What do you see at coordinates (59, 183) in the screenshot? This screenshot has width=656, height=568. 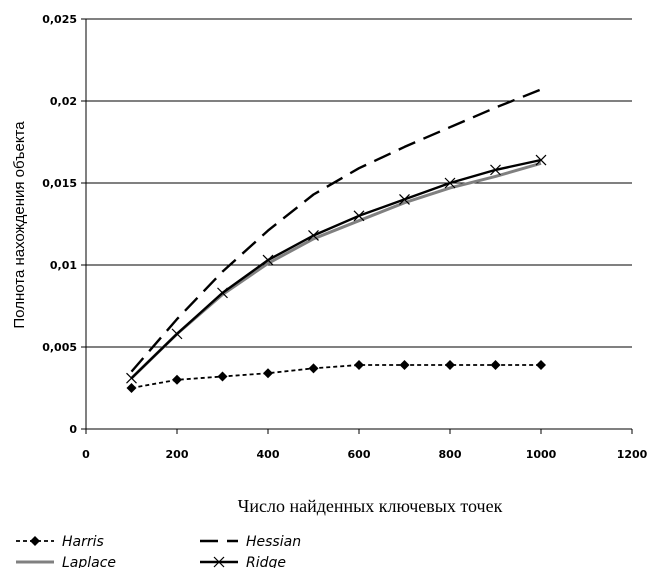 I see `y-tick-label: 0,015` at bounding box center [59, 183].